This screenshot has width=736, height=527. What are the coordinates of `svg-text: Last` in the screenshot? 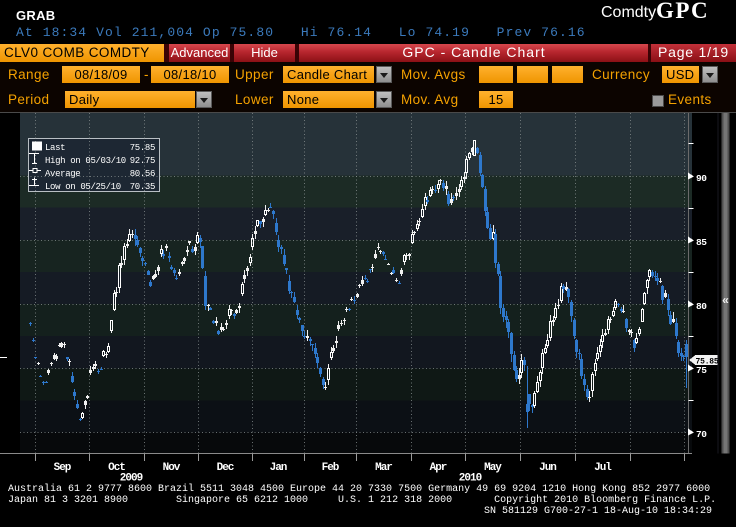 It's located at (55, 148).